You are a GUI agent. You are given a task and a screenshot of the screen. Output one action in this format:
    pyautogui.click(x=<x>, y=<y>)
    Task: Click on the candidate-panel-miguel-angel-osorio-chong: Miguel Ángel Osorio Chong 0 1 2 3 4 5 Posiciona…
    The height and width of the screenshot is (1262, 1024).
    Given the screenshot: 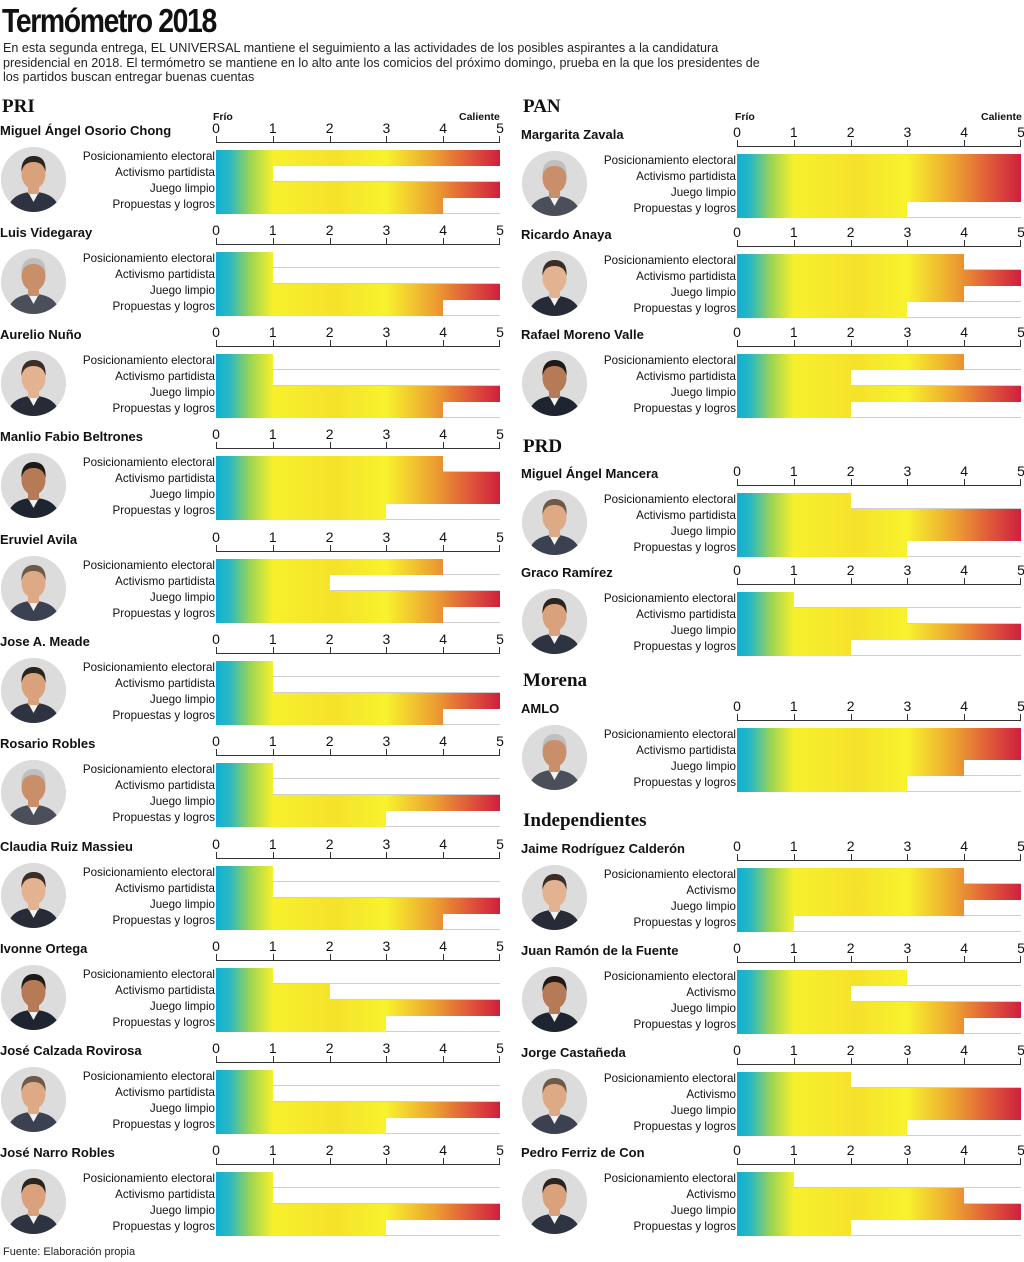 What is the action you would take?
    pyautogui.click(x=252, y=167)
    